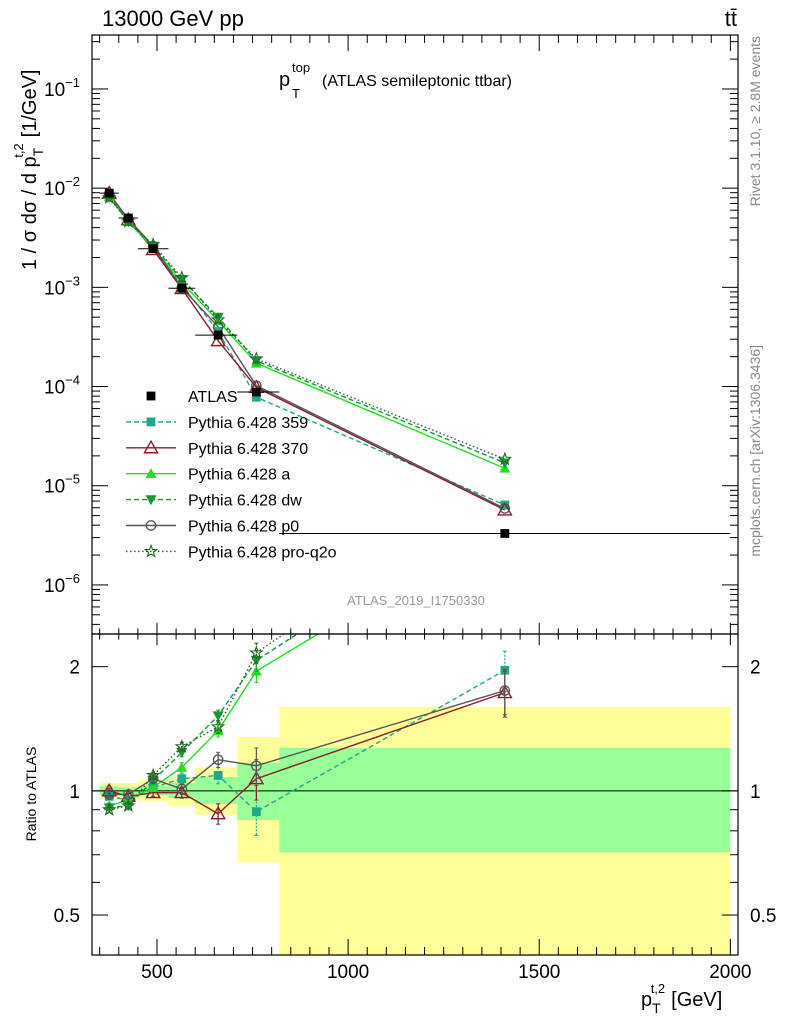  What do you see at coordinates (755, 121) in the screenshot?
I see `rivet-version-label: Rivet 3.1.10, ≥ 2.8M events` at bounding box center [755, 121].